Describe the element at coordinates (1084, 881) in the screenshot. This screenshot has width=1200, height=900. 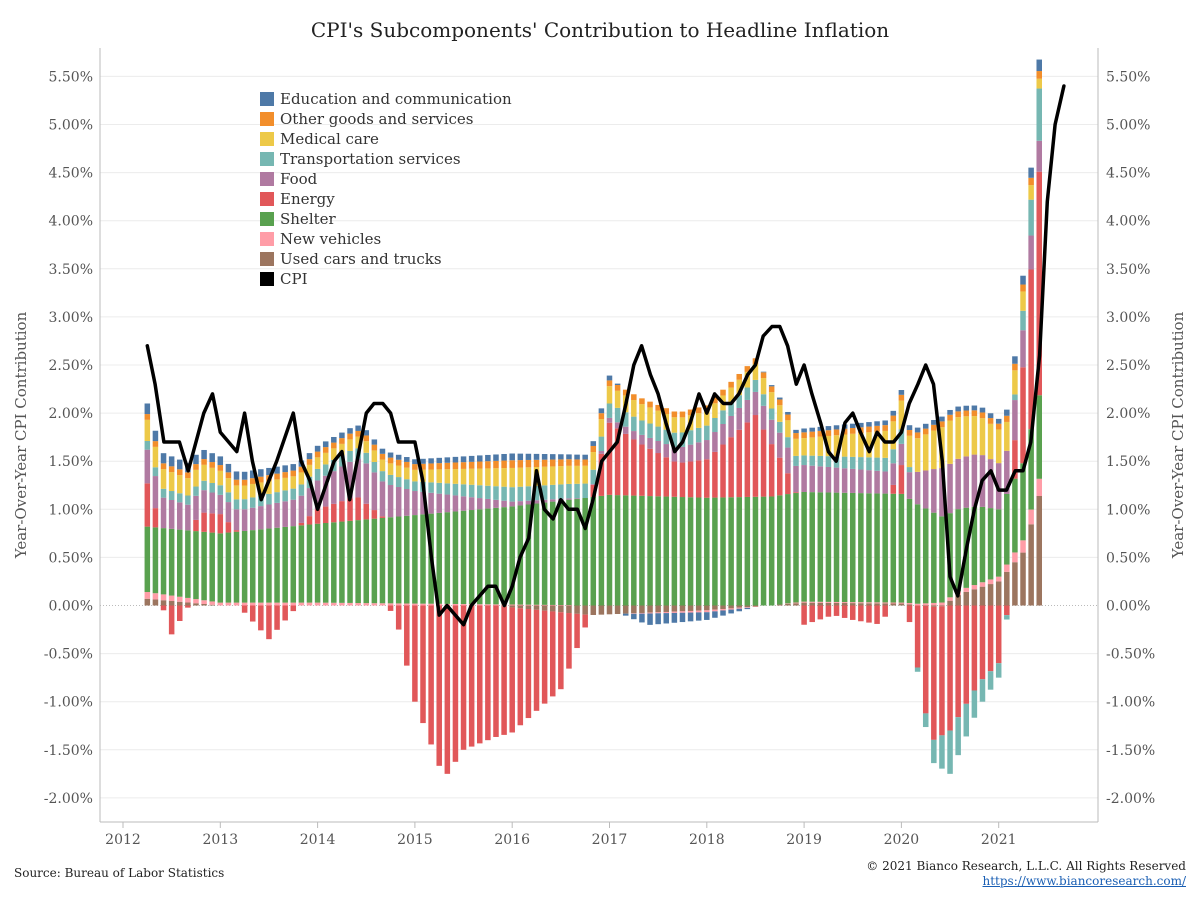
I see `website-link: https://www.biancoresearch.com/` at that location.